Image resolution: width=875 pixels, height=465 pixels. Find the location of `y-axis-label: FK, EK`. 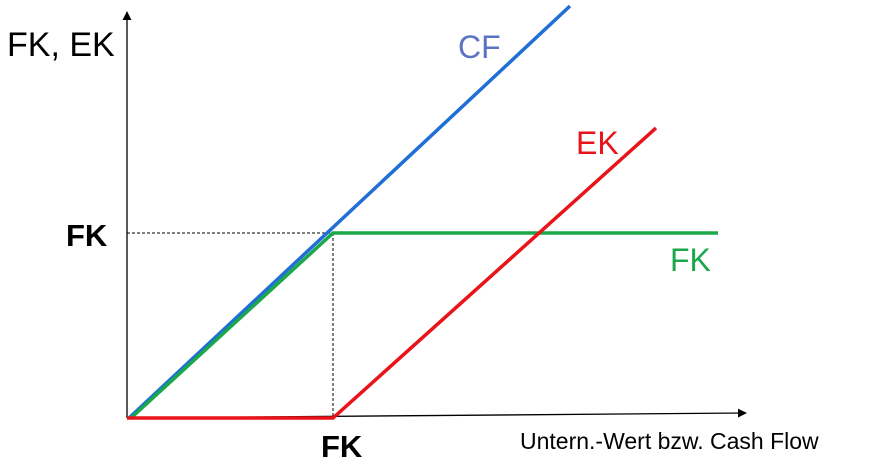

y-axis-label: FK, EK is located at coordinates (61, 45).